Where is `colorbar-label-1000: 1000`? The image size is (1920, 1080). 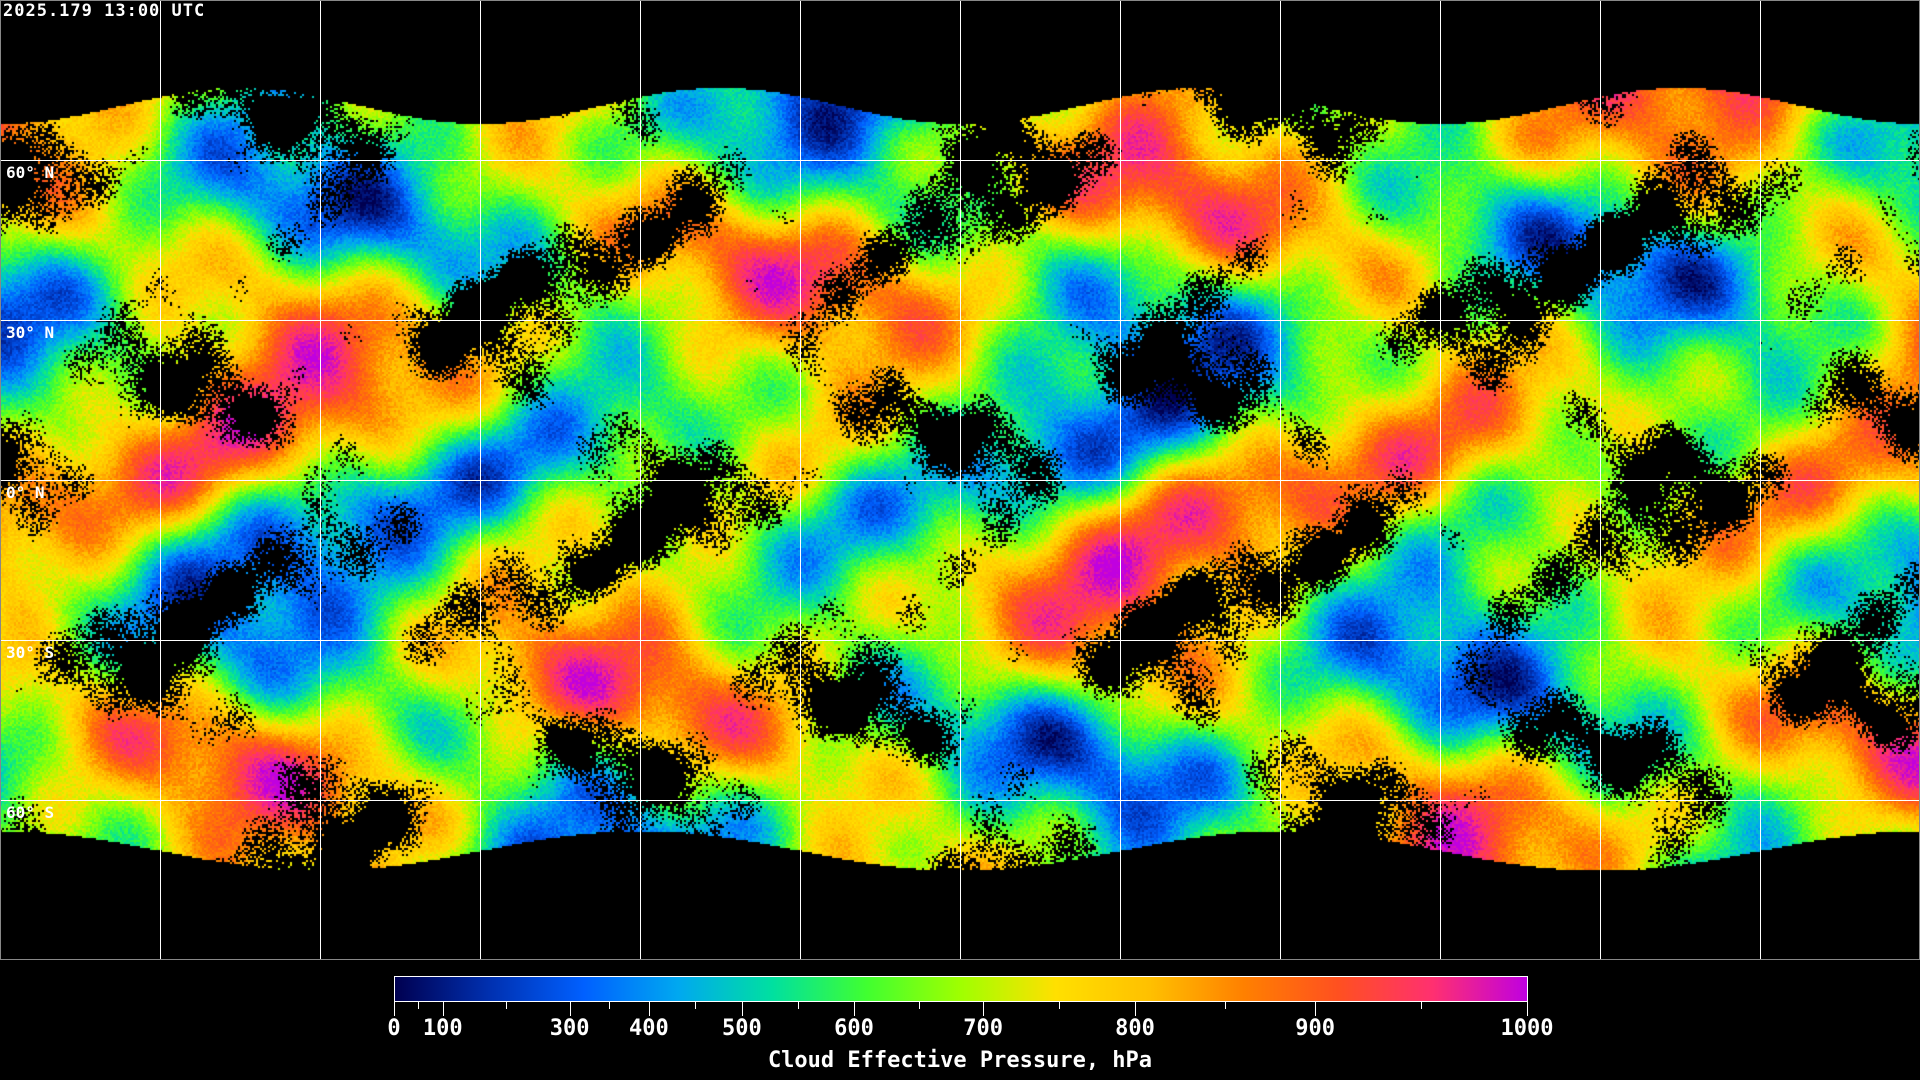
colorbar-label-1000: 1000 is located at coordinates (1527, 1028).